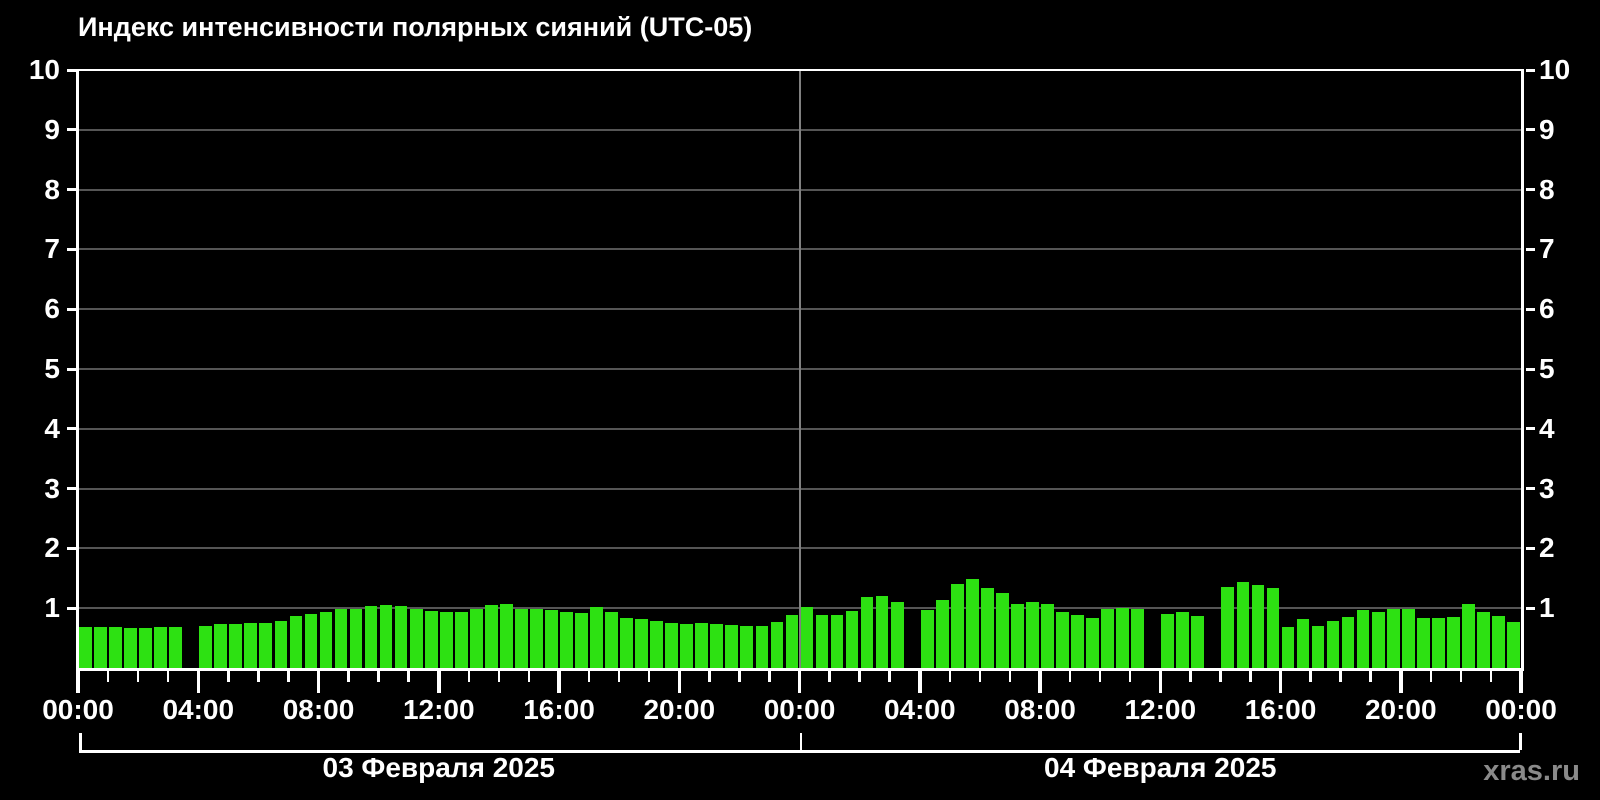  I want to click on day-separator-gridline, so click(799, 369).